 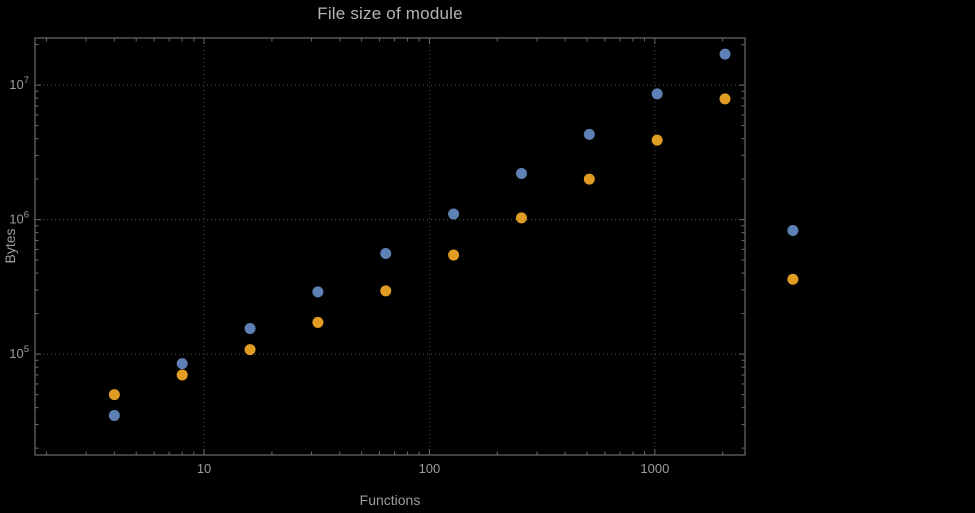 What do you see at coordinates (430, 468) in the screenshot?
I see `x-tick-label: 100` at bounding box center [430, 468].